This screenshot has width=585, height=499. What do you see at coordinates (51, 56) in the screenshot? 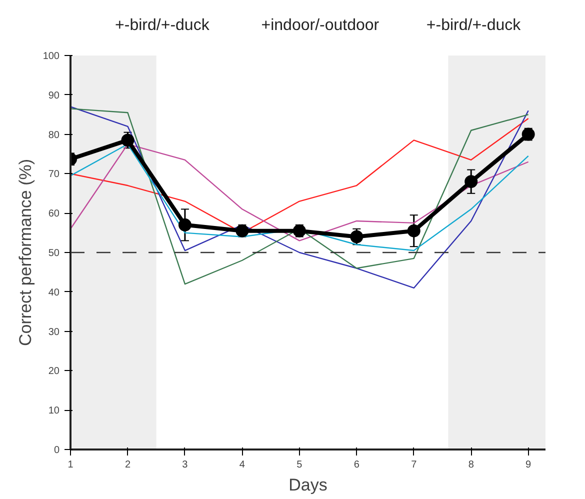
I see `y-tick-label: 100` at bounding box center [51, 56].